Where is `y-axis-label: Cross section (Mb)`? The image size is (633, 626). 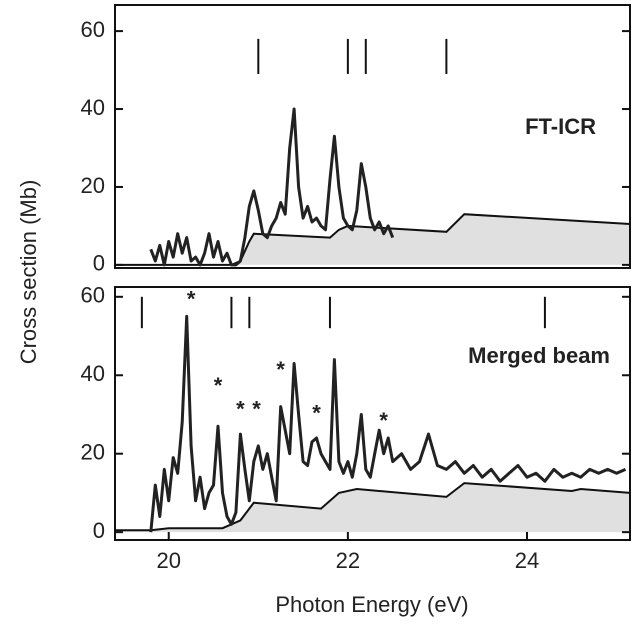 y-axis-label: Cross section (Mb) is located at coordinates (28, 272).